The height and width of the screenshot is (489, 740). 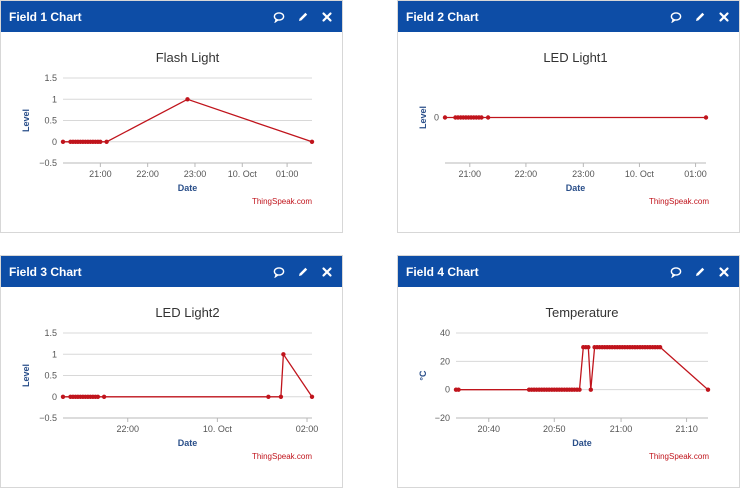 What do you see at coordinates (582, 368) in the screenshot?
I see `series-line` at bounding box center [582, 368].